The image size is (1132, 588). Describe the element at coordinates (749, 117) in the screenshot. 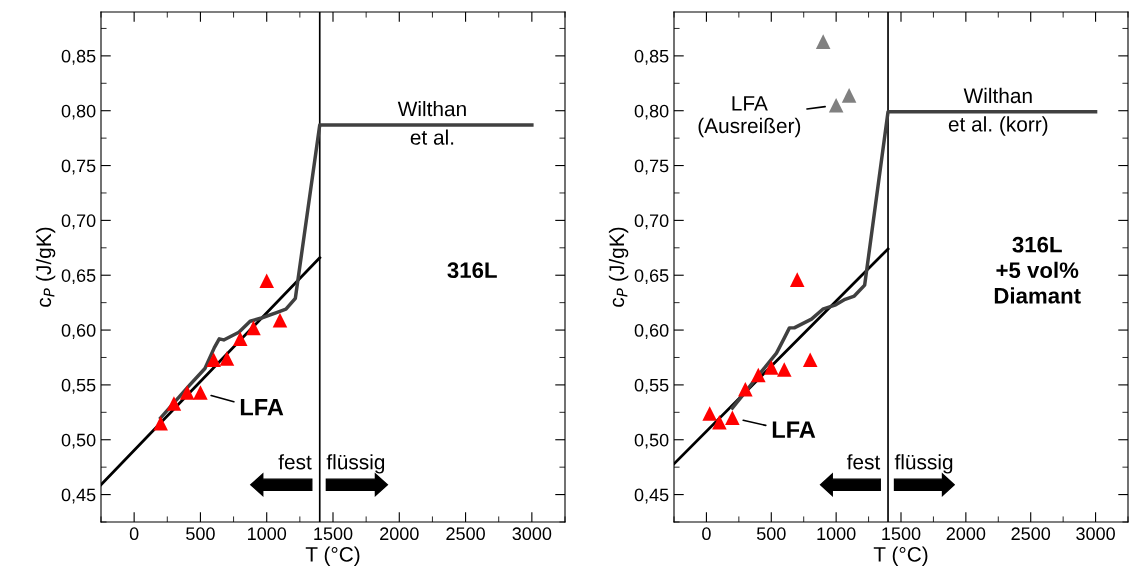

I see `annotation: LFA (Ausreißer)` at that location.